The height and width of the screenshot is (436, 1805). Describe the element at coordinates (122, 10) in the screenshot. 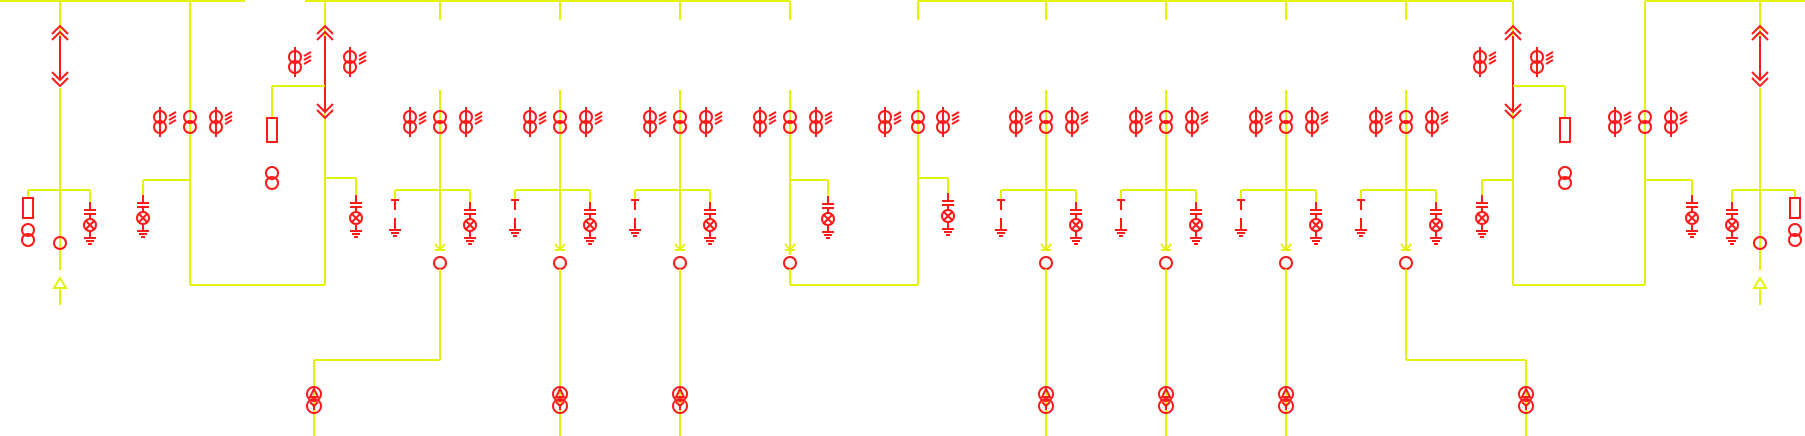

I see `busbar-left` at that location.